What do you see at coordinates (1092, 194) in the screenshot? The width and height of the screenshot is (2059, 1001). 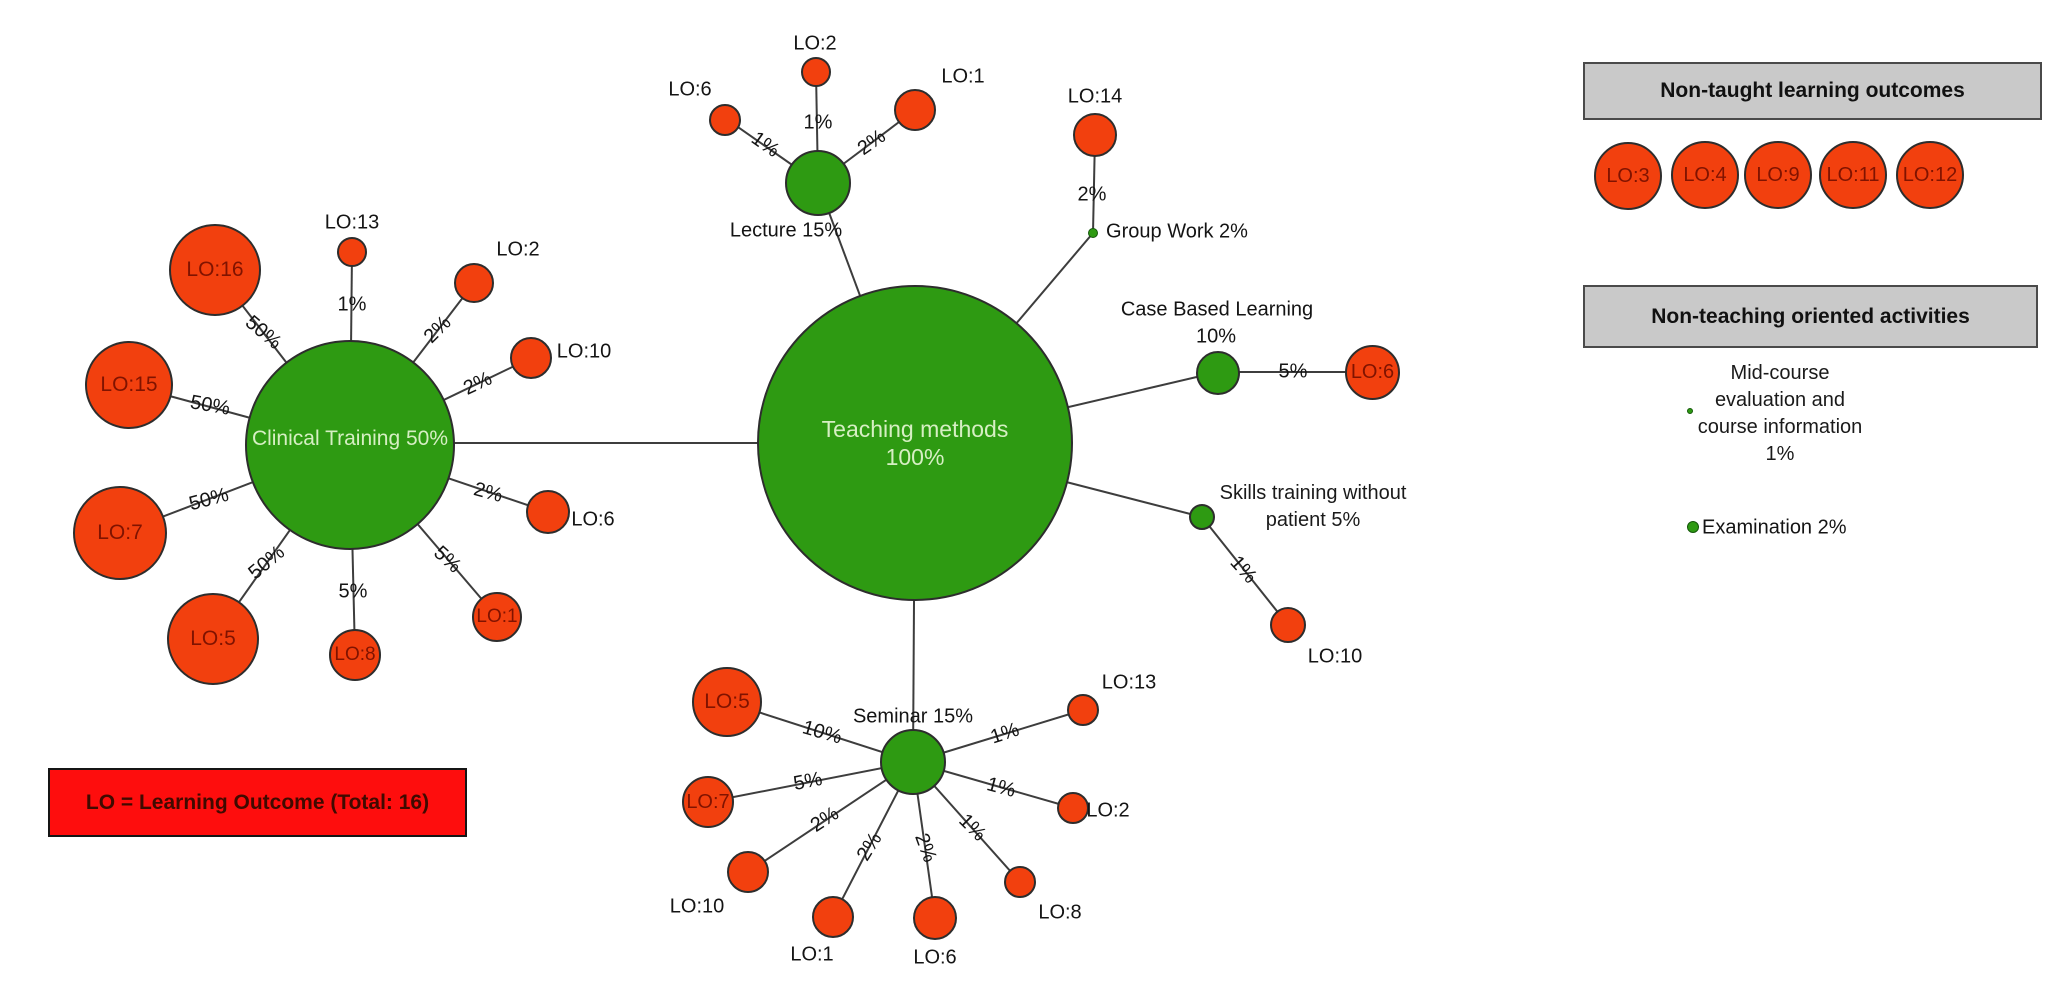 I see `groupwork-lo14-pct: 2%` at bounding box center [1092, 194].